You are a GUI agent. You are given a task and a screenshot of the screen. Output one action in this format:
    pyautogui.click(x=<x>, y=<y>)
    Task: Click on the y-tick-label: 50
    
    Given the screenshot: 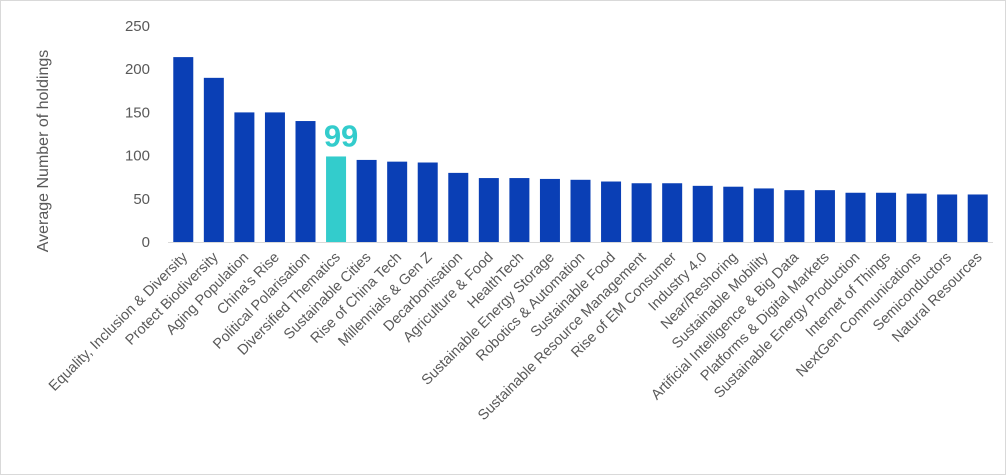 What is the action you would take?
    pyautogui.click(x=141, y=199)
    